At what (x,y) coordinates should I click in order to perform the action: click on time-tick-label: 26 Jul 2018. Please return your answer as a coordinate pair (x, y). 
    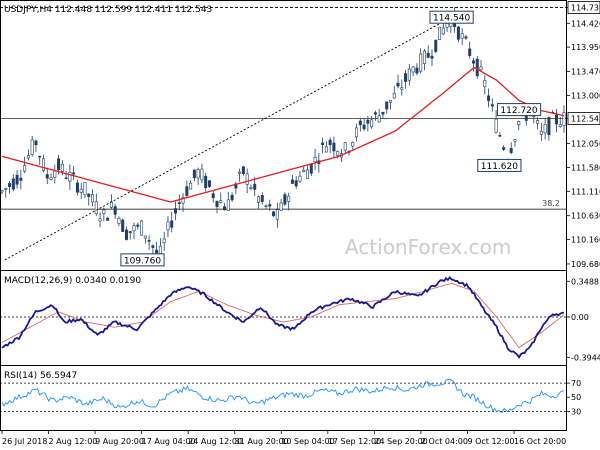
    Looking at the image, I should click on (24, 441).